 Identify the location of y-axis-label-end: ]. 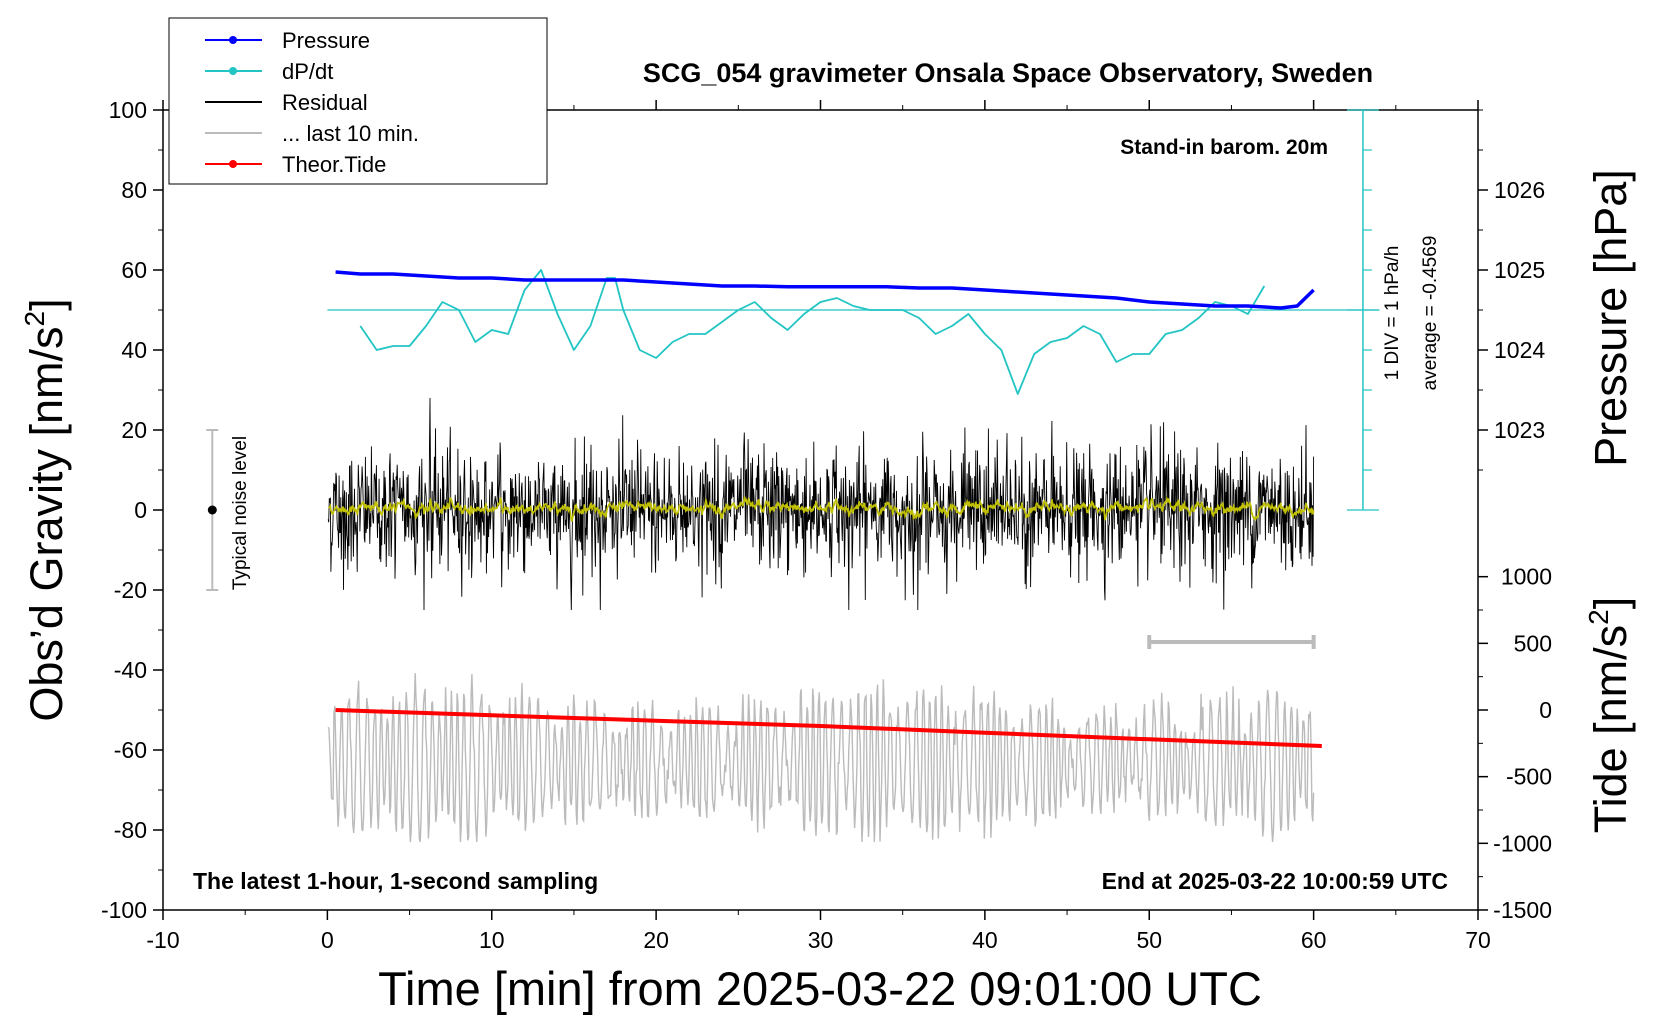
(46, 304).